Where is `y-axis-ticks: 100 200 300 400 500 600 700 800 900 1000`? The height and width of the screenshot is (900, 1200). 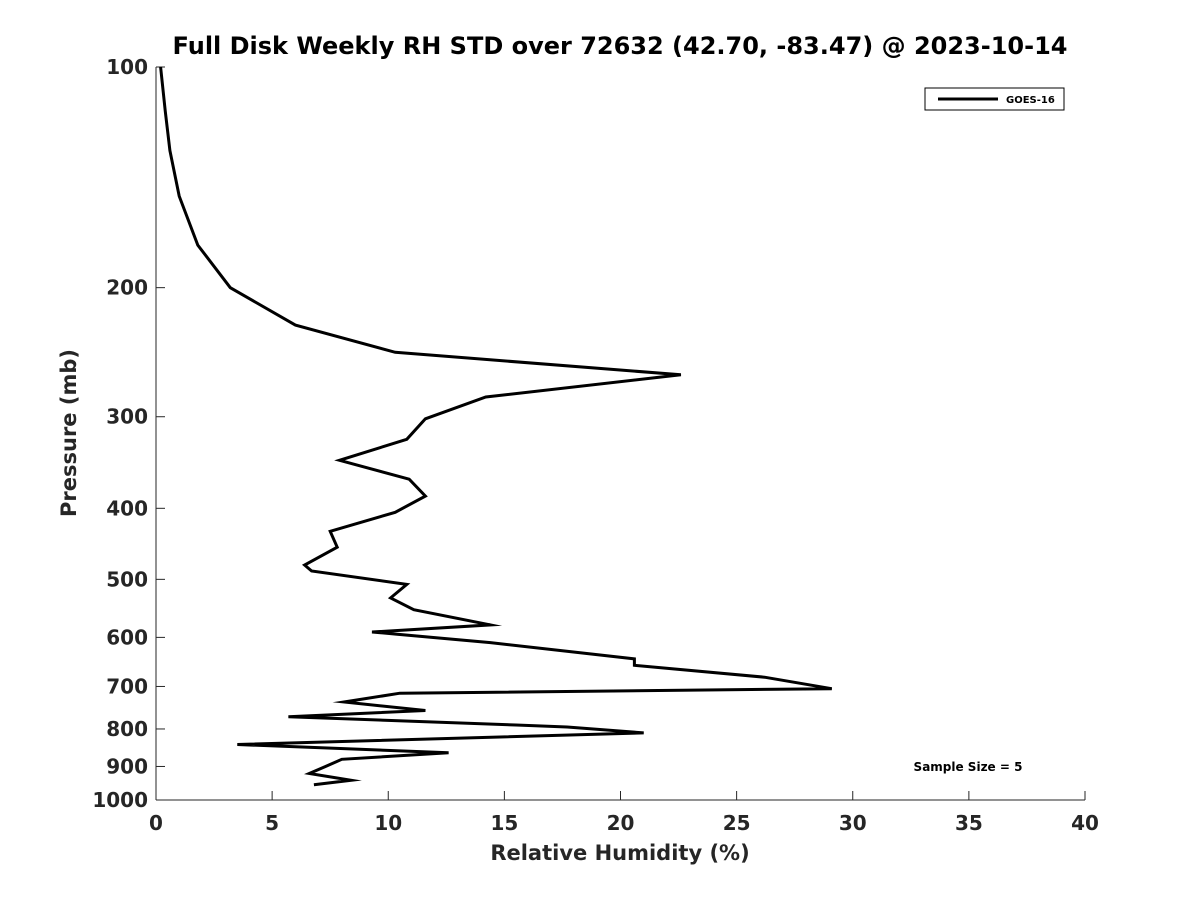
y-axis-ticks: 100 200 300 400 500 600 700 800 900 1000 is located at coordinates (128, 433).